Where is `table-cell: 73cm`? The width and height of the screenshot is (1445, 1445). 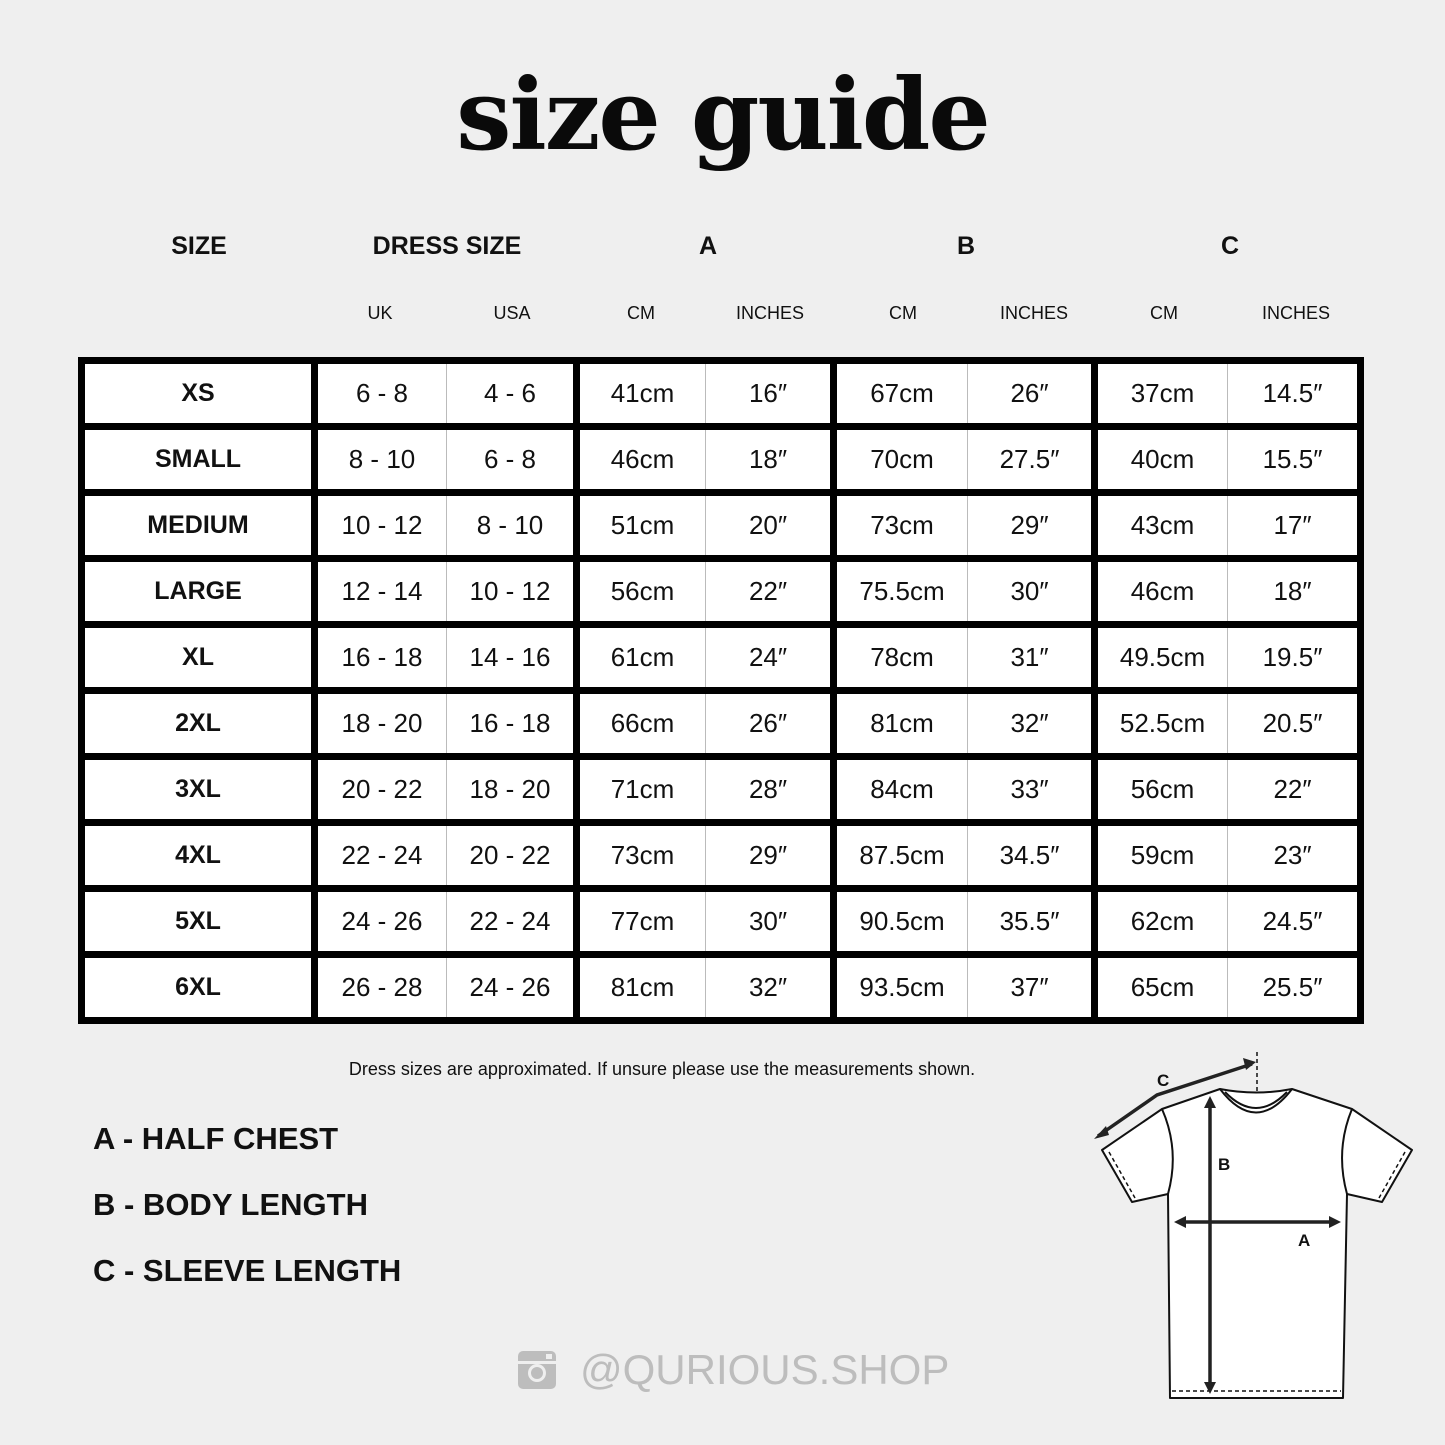
table-cell: 73cm is located at coordinates (902, 525).